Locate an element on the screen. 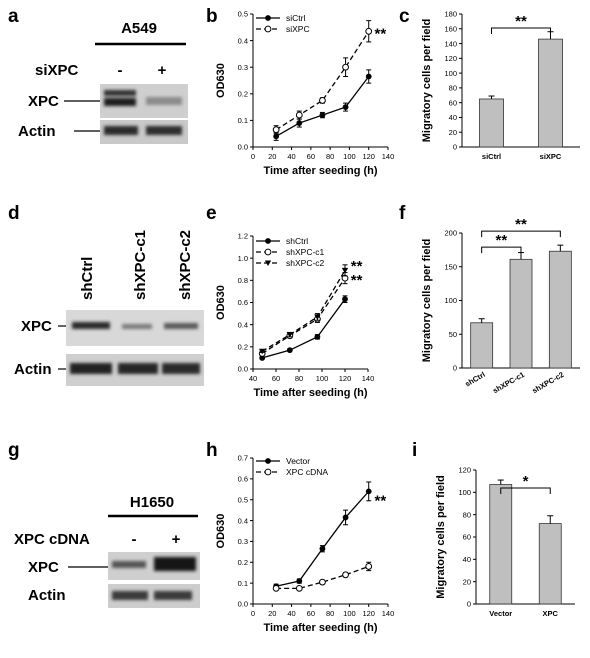 Image resolution: width=590 pixels, height=658 pixels. legend-entry-1: siXPC is located at coordinates (283, 29).